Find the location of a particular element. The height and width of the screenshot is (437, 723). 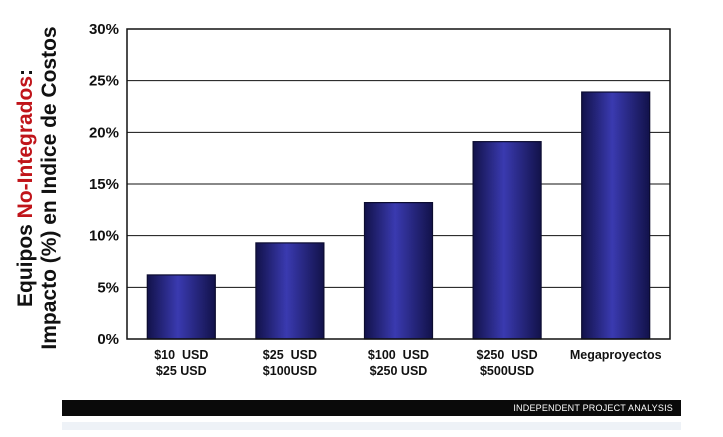

y-axis-subtitle: Impacto (%) en Indice de Costos is located at coordinates (49, 187).